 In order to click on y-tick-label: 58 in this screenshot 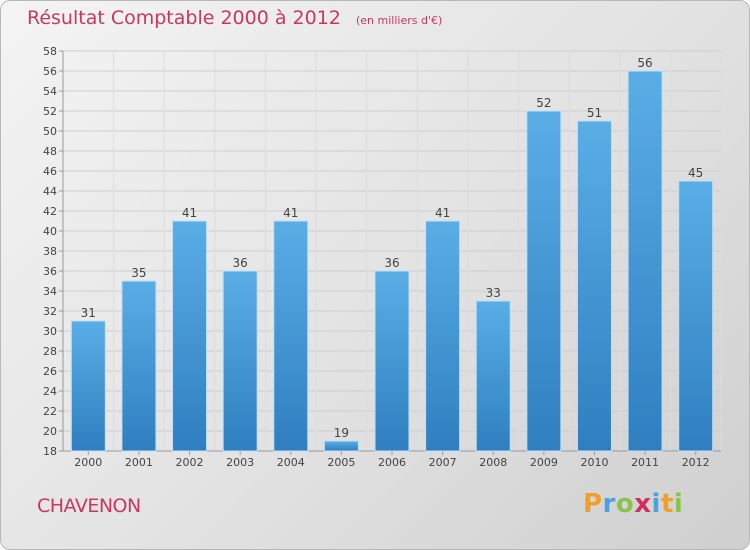, I will do `click(50, 51)`.